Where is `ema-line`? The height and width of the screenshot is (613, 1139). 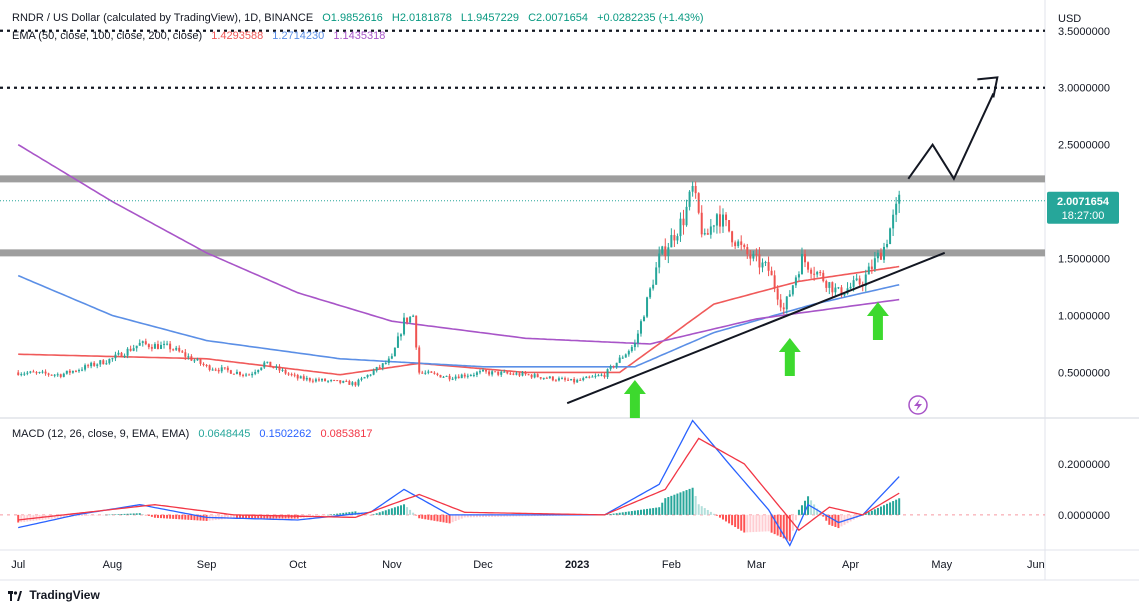
ema-line is located at coordinates (459, 320).